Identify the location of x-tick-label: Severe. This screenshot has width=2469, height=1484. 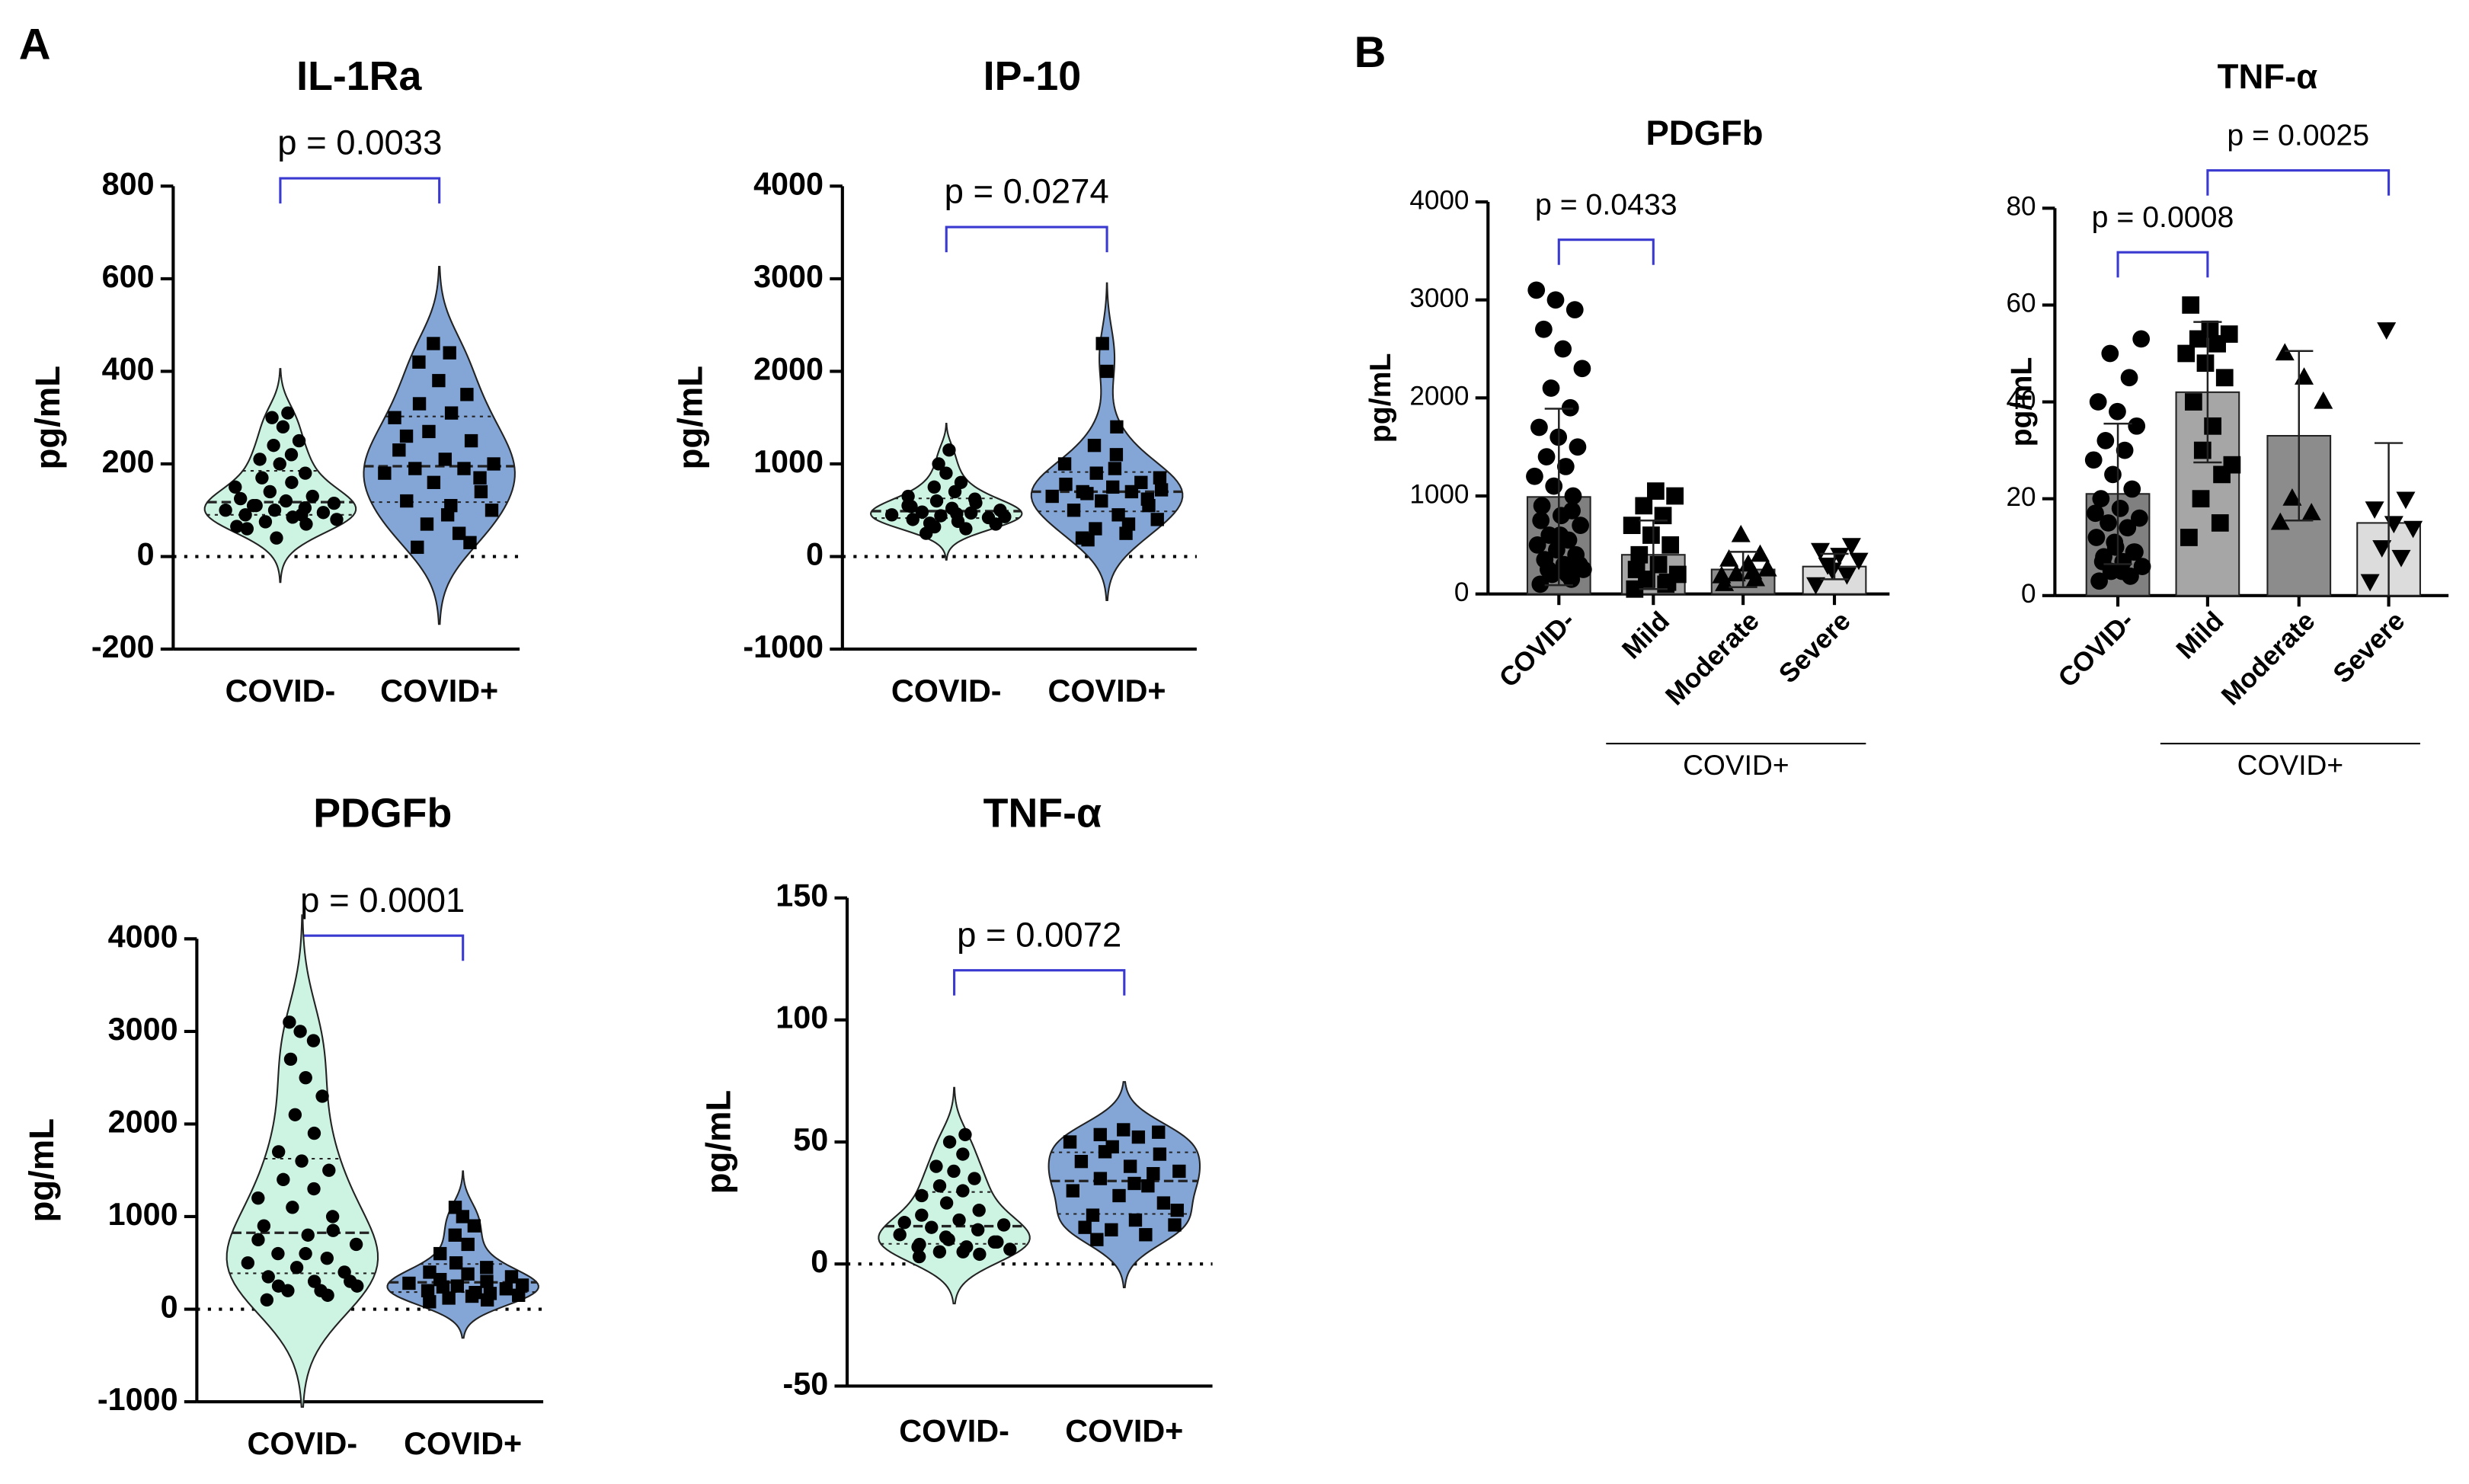
(2368, 647).